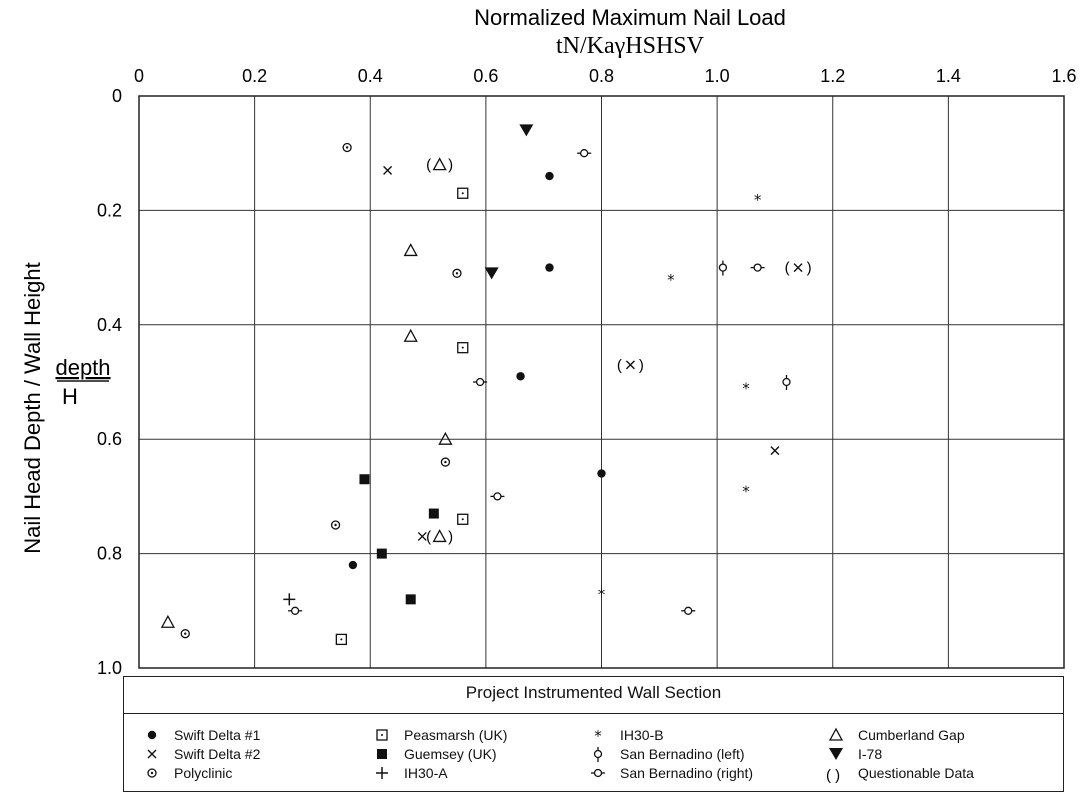 This screenshot has width=1092, height=798. I want to click on legend-label: I-78, so click(870, 754).